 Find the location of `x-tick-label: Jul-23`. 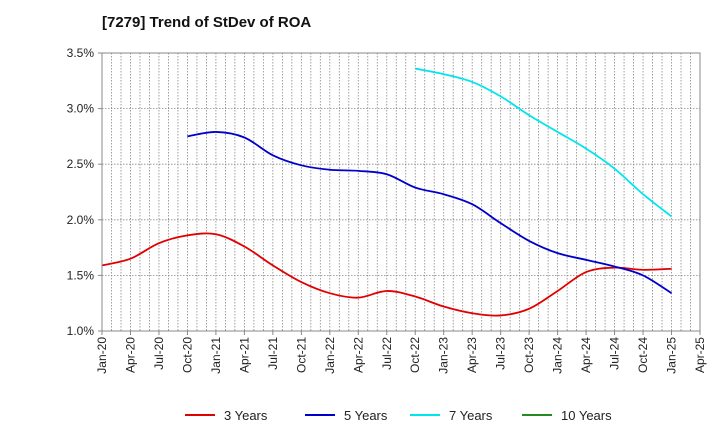

x-tick-label: Jul-23 is located at coordinates (501, 353).